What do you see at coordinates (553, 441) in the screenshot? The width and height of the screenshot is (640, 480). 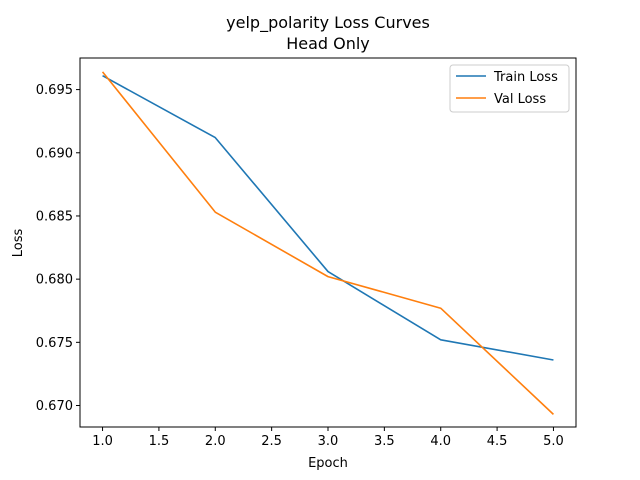 I see `x-tick-label: 5.0` at bounding box center [553, 441].